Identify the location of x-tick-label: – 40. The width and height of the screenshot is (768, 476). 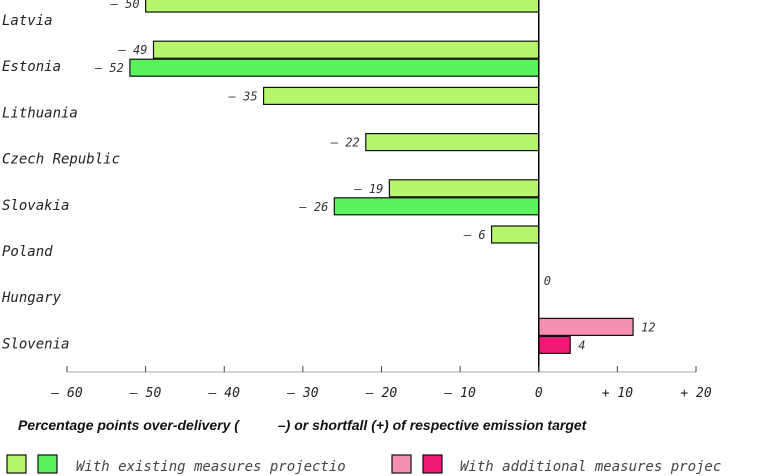
(224, 393).